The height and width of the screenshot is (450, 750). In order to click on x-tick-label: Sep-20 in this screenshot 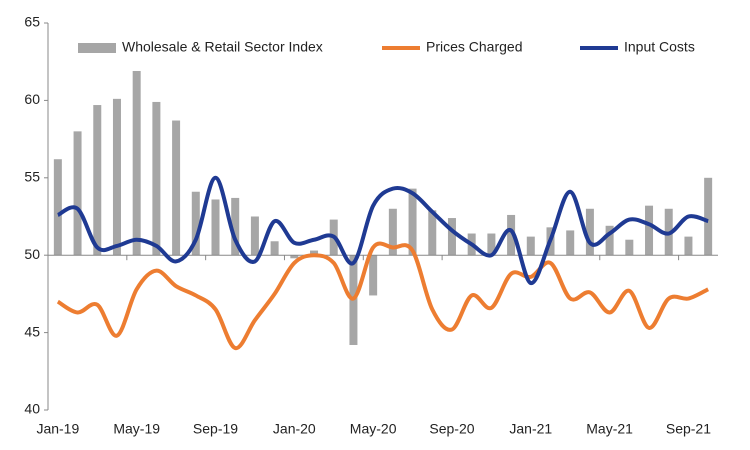, I will do `click(451, 429)`.